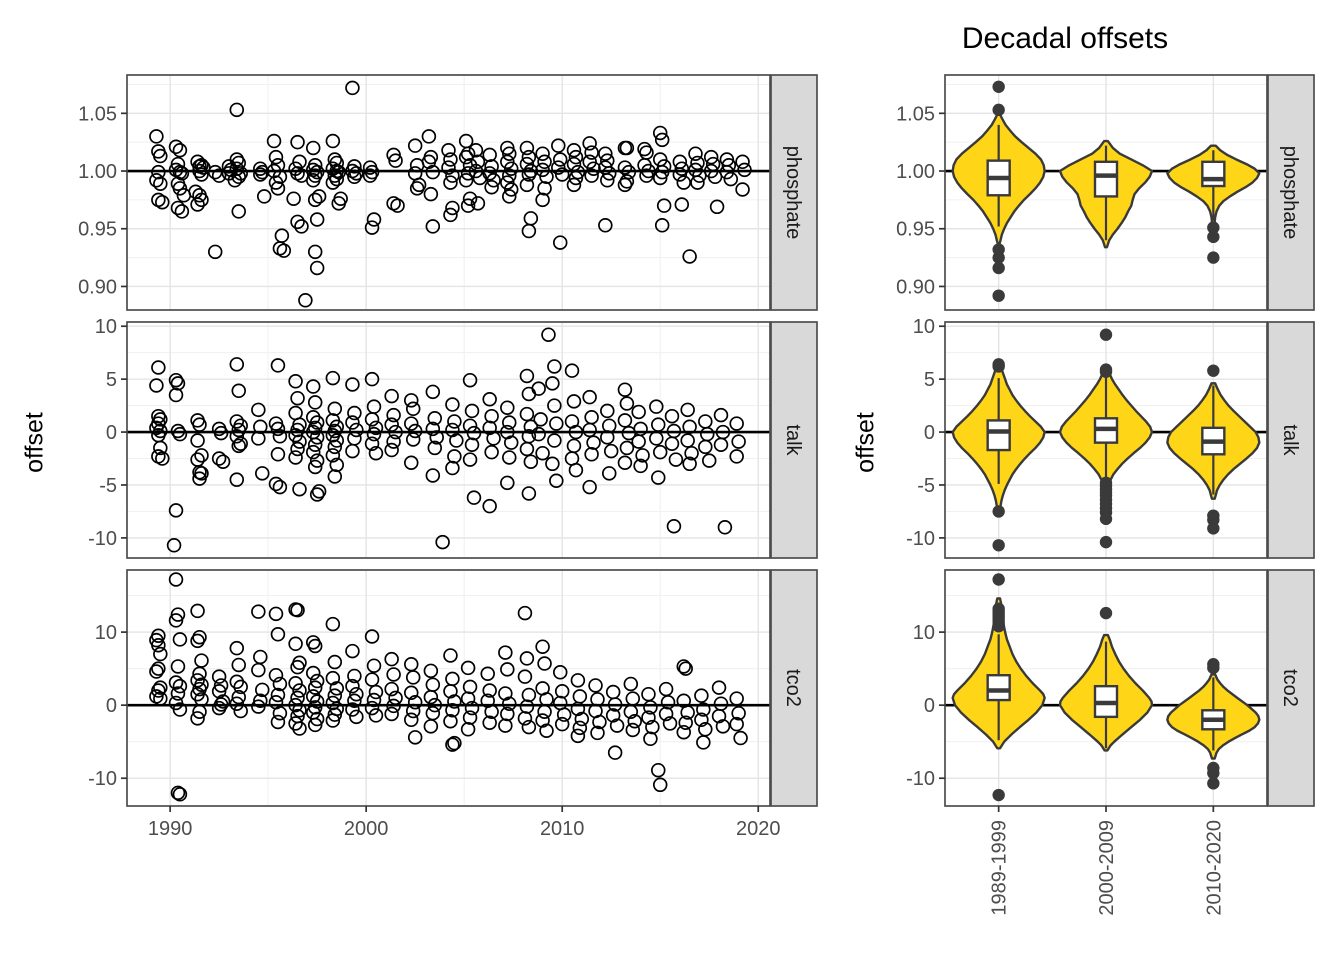 The image size is (1344, 960). I want to click on y-tick-label: 0, so click(929, 706).